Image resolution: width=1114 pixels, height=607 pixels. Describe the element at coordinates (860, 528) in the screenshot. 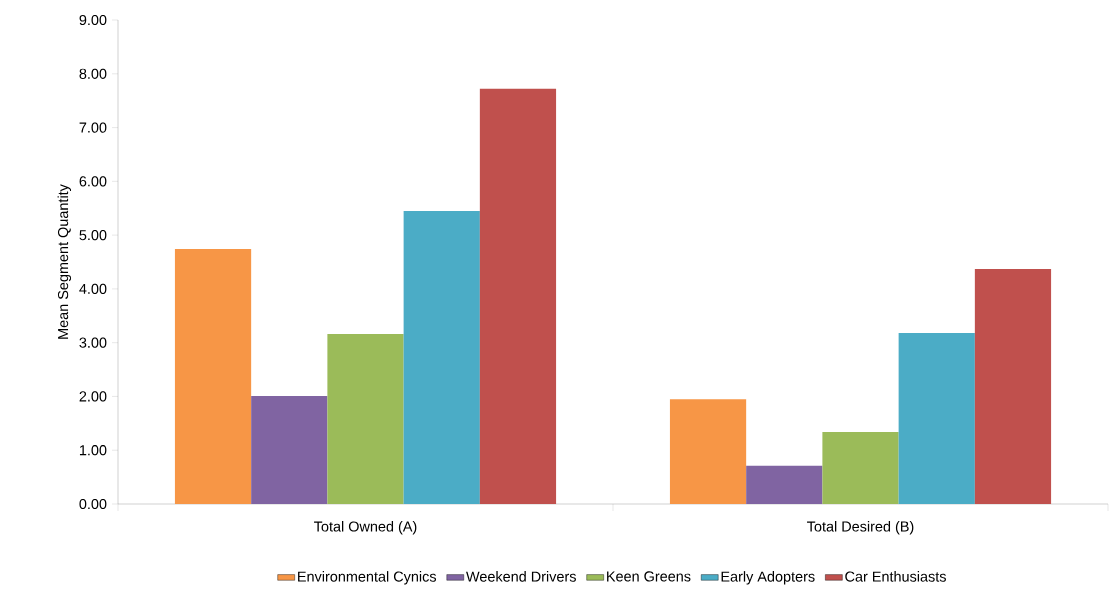

I see `x-tick-label: Total Desired (B)` at that location.